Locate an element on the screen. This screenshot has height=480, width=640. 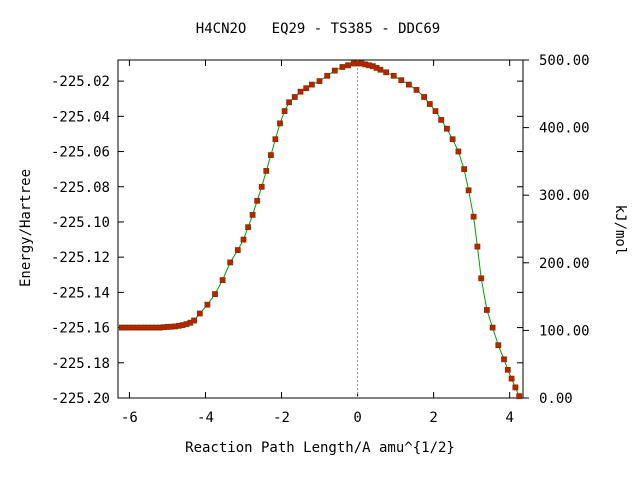
y-tick-label: -225.08 is located at coordinates (80, 188).